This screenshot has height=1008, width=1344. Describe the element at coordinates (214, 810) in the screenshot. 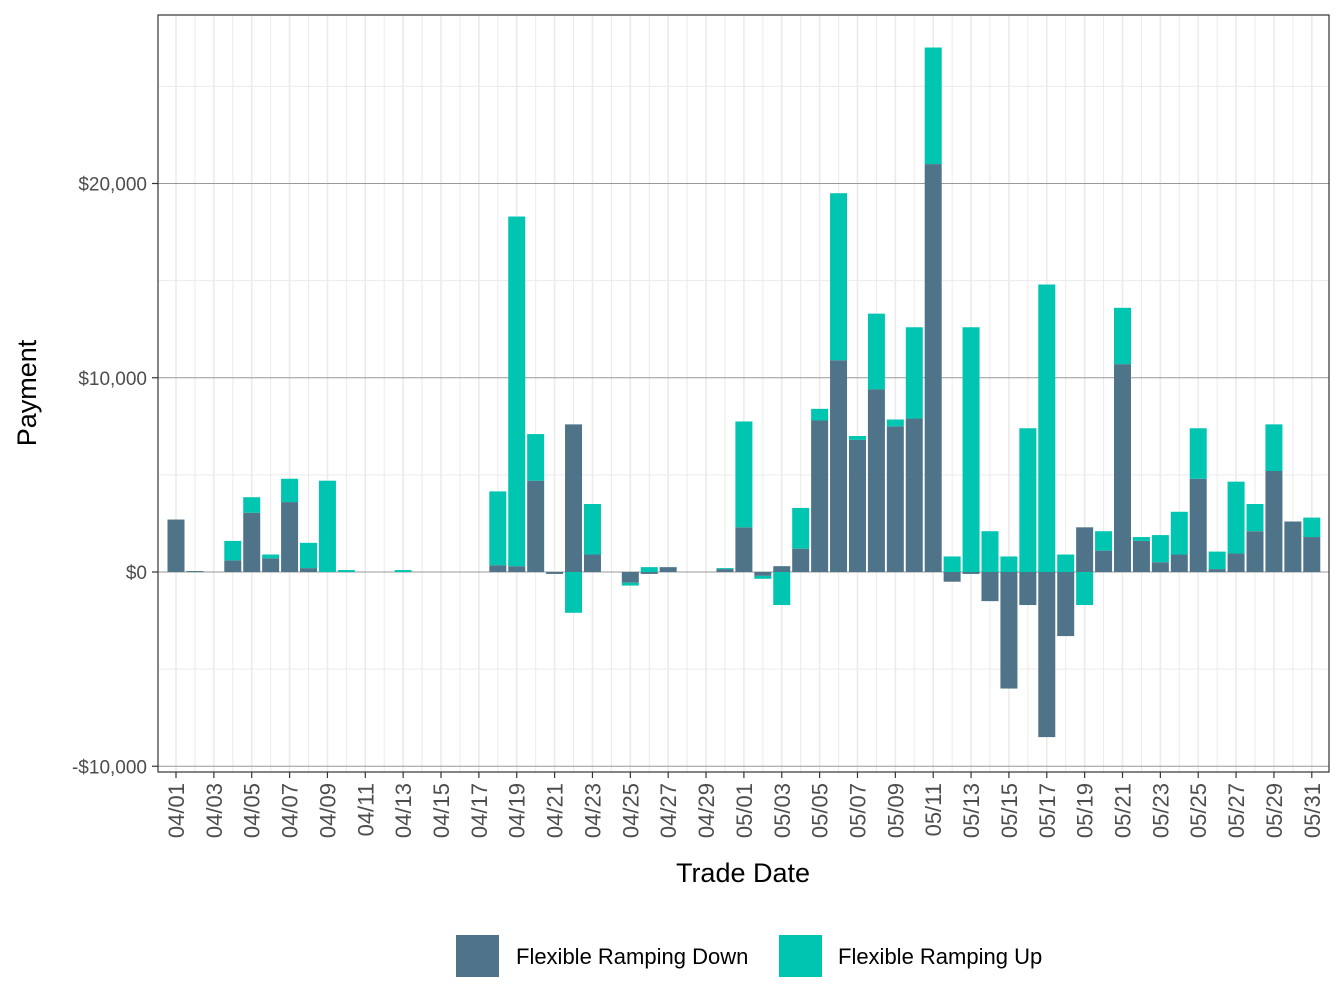

I see `x-tick-label: 04/03` at that location.